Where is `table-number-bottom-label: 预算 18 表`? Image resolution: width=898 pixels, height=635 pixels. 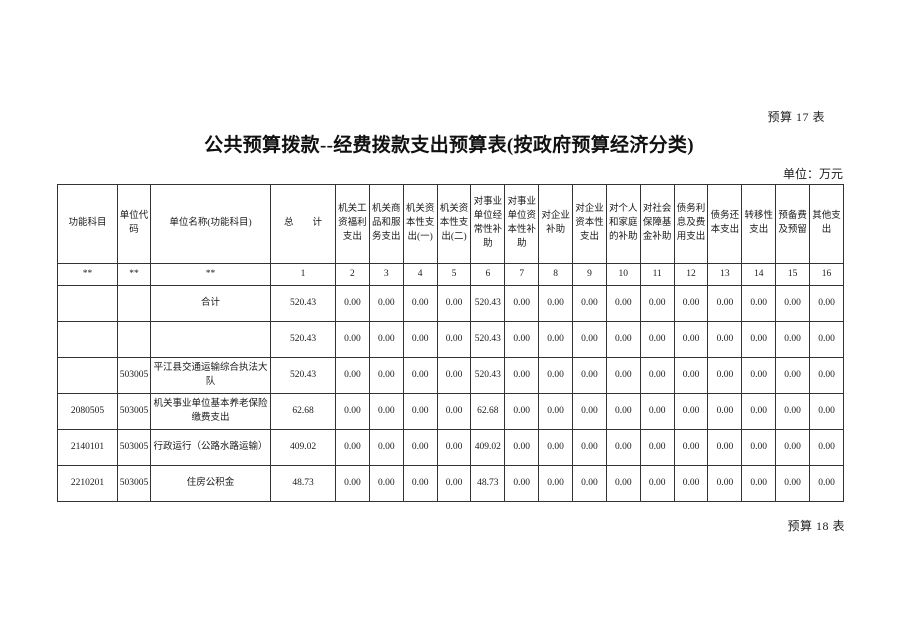
table-number-bottom-label: 预算 18 表 is located at coordinates (816, 526).